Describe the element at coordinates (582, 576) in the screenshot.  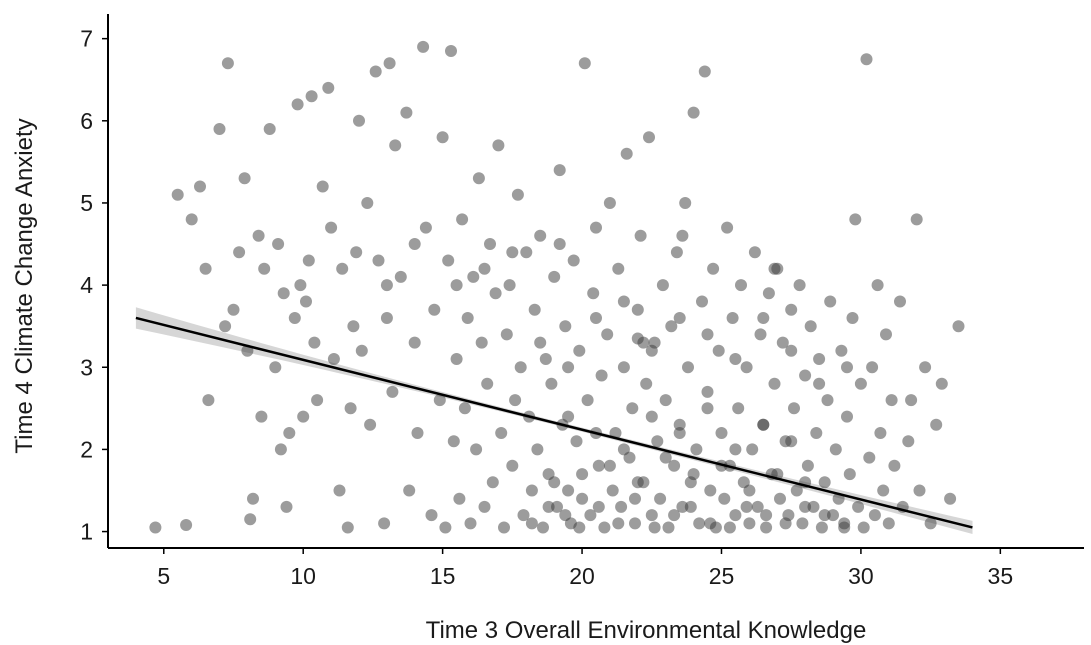
I see `x-tick-label: 20` at that location.